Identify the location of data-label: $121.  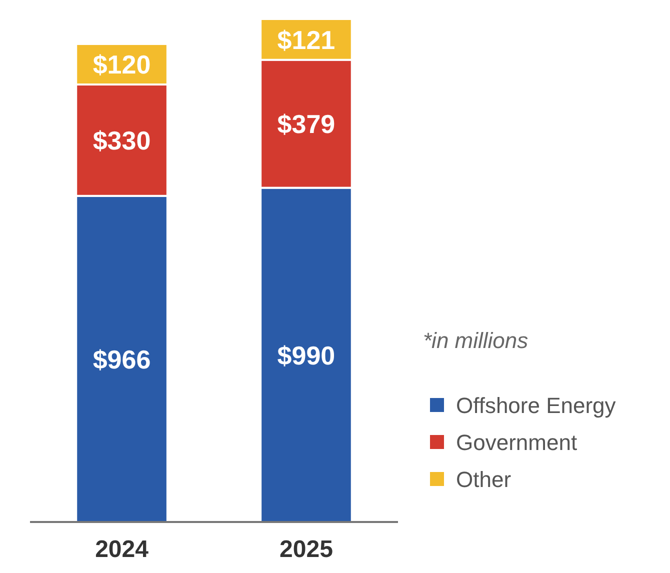
(306, 39).